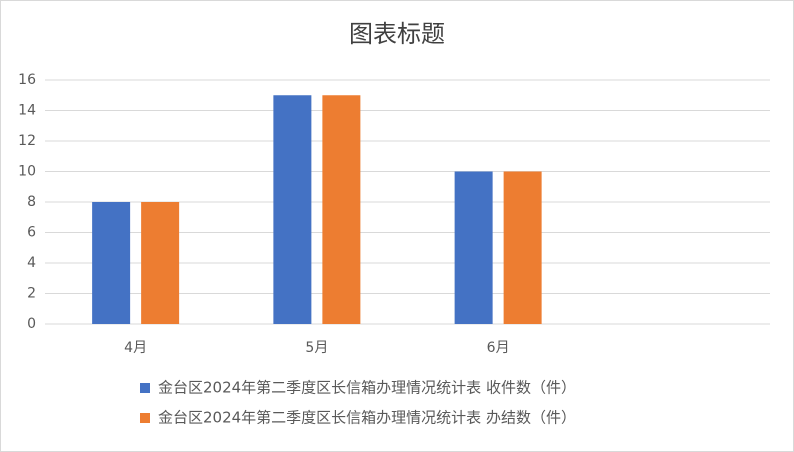  Describe the element at coordinates (27, 111) in the screenshot. I see `y-tick-label: 14` at that location.